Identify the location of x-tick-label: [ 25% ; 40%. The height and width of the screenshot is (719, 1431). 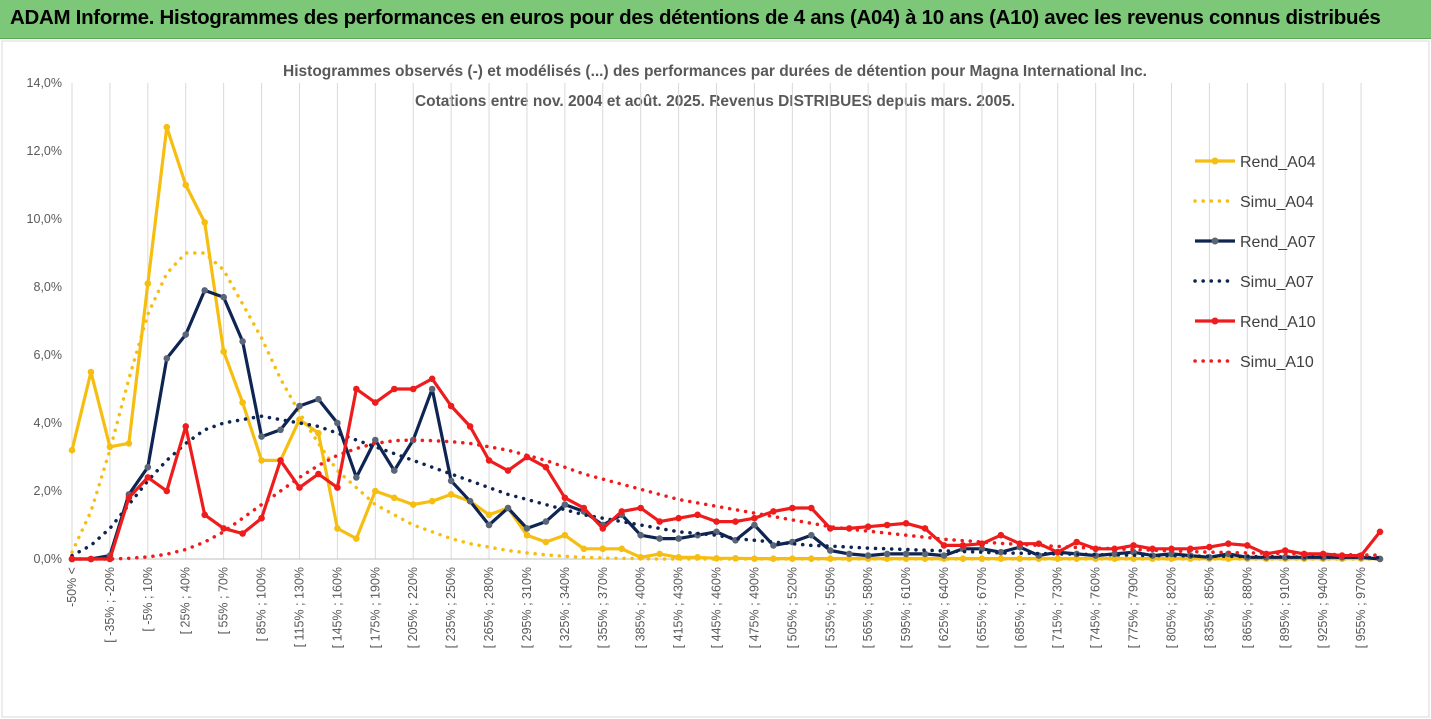
(186, 600).